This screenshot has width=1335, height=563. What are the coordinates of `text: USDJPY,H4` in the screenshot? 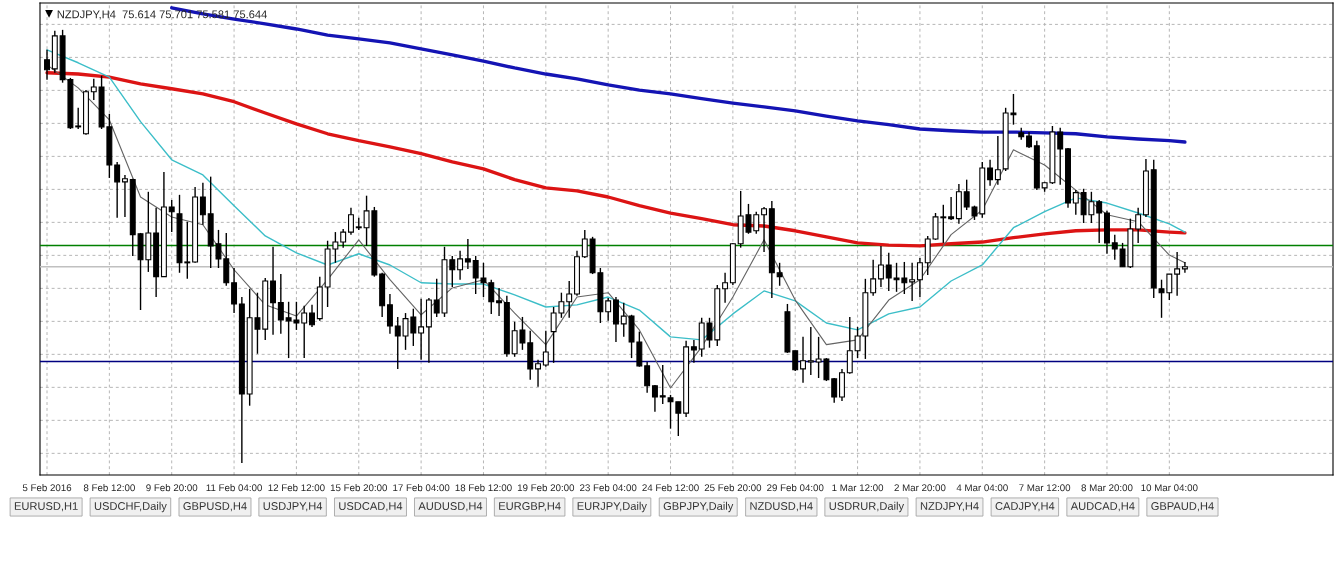 It's located at (293, 507).